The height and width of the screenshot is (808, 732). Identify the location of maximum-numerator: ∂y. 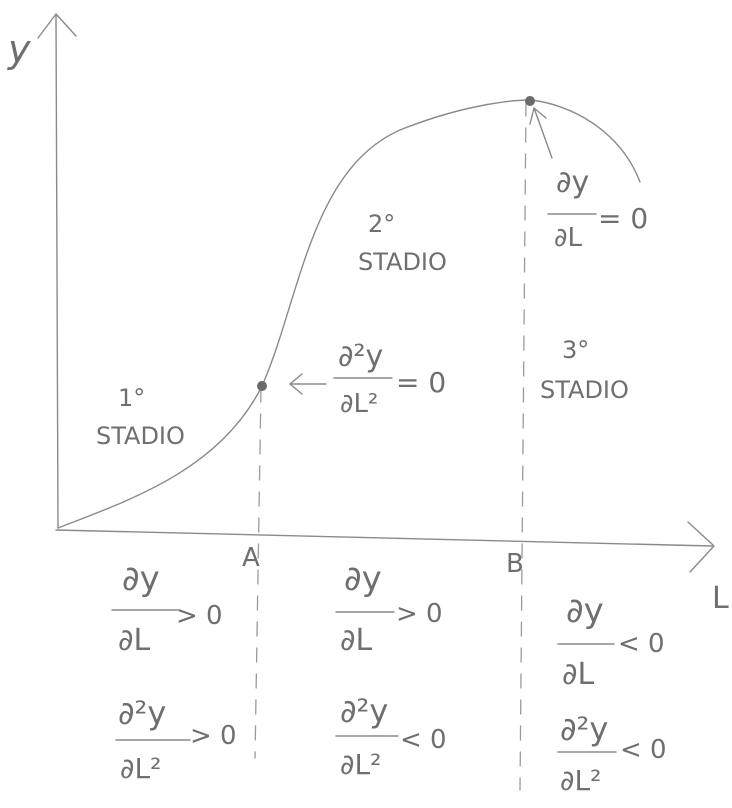
(572, 182).